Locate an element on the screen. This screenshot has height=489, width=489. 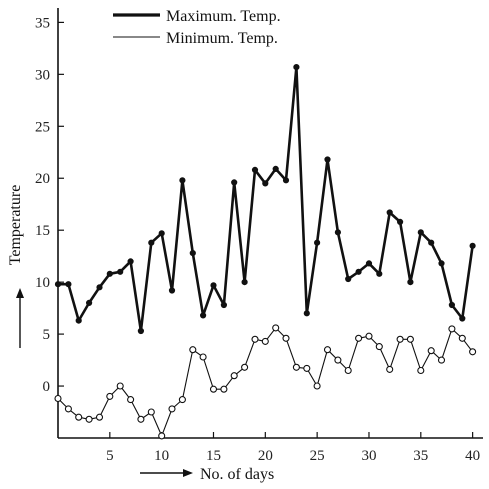
y-axis-label-arrowhead is located at coordinates (20, 293).